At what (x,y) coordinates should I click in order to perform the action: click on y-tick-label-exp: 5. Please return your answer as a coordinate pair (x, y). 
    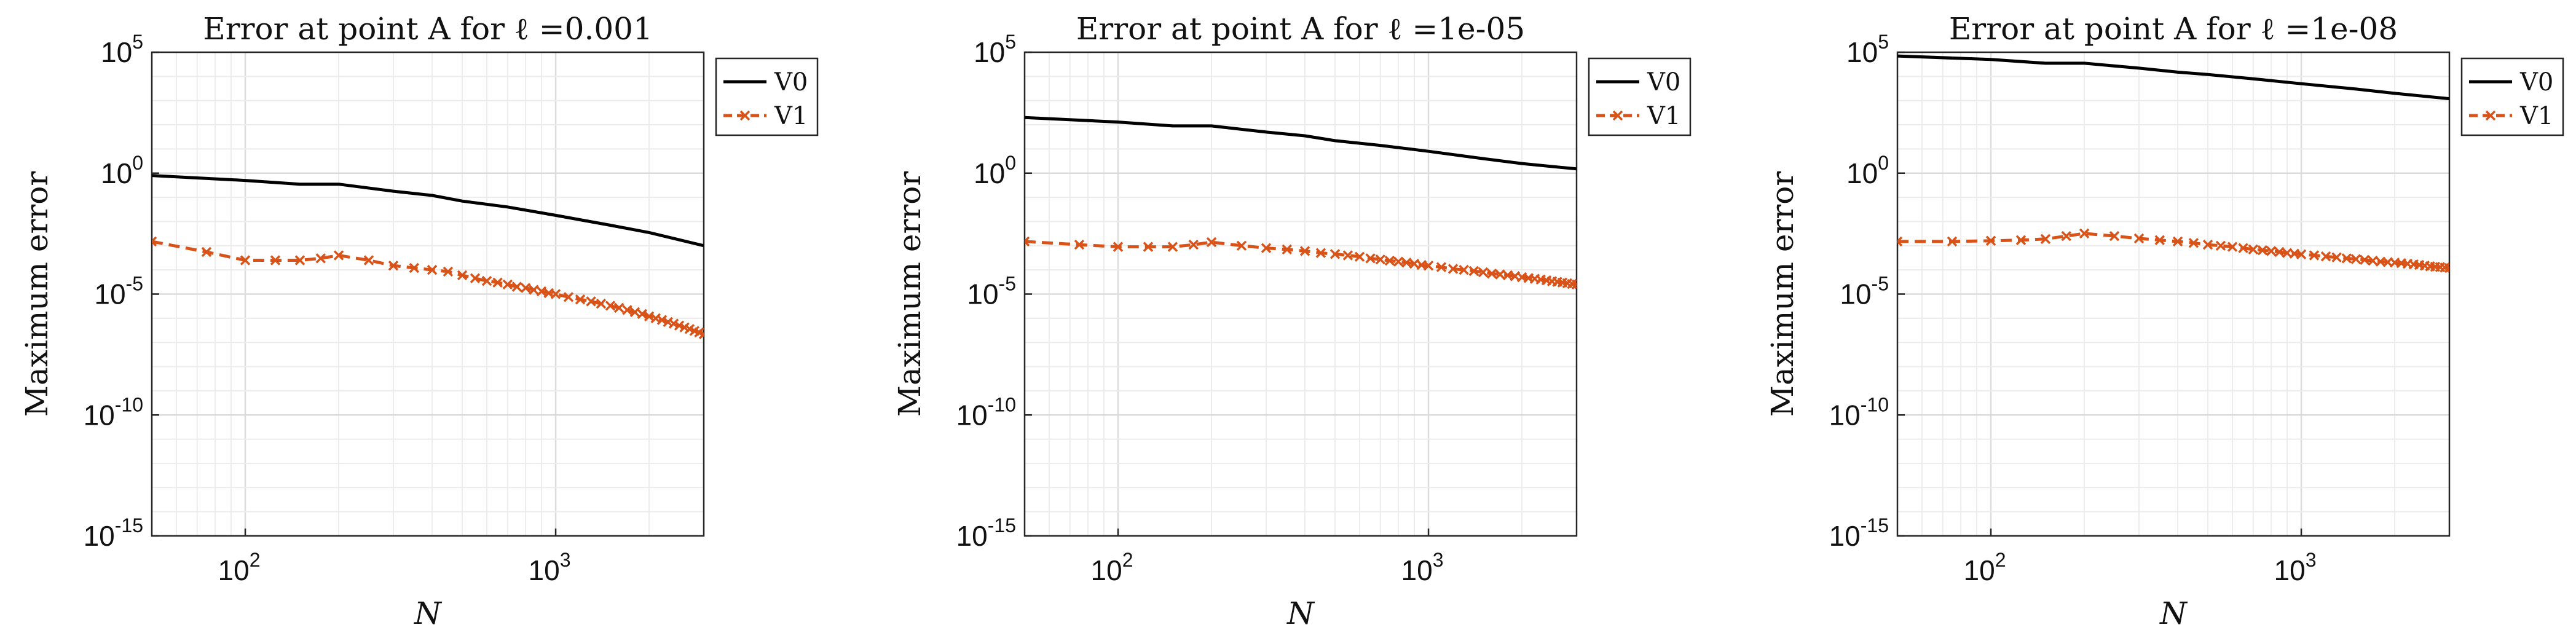
    Looking at the image, I should click on (138, 42).